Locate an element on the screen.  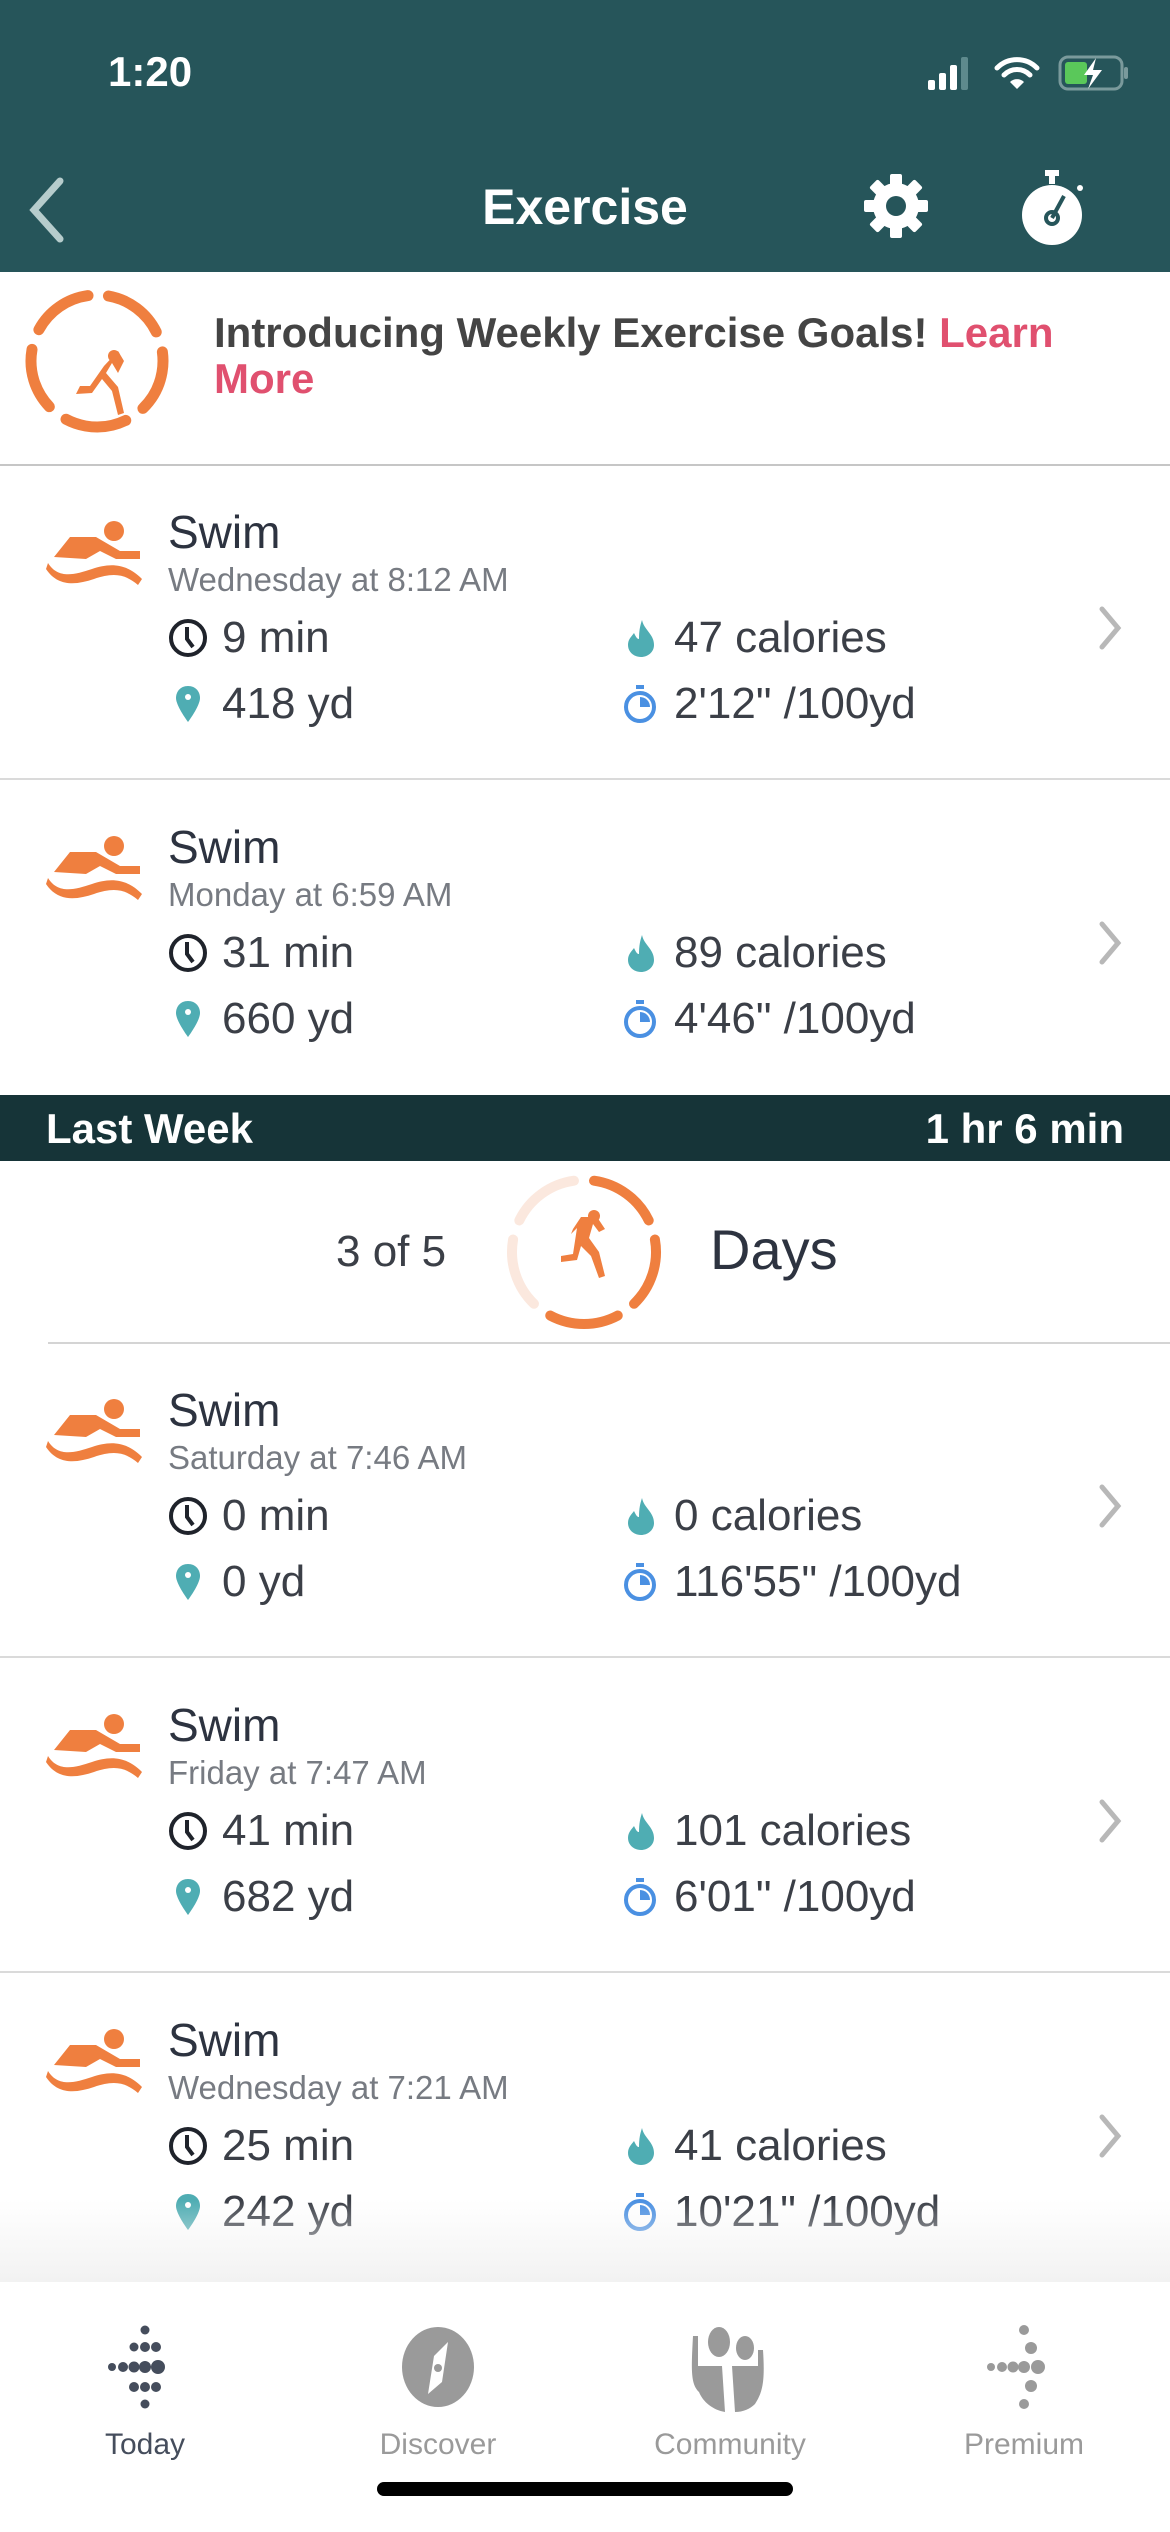
tab-community: Community is located at coordinates (730, 2392).